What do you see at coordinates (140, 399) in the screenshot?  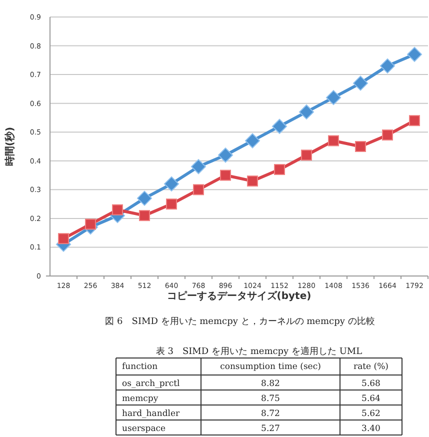 I see `text: memcpy` at bounding box center [140, 399].